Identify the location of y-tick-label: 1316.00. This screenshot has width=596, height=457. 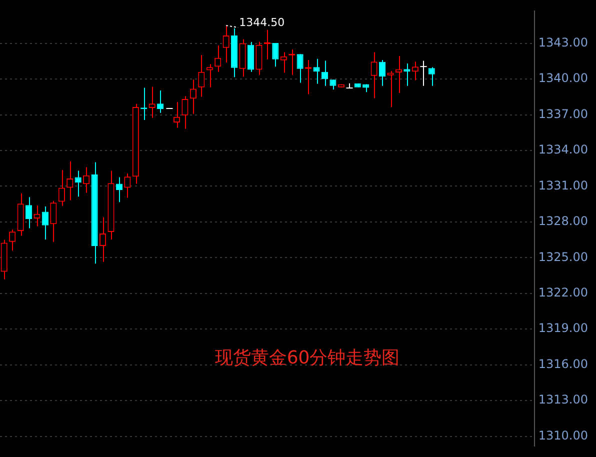
(563, 363).